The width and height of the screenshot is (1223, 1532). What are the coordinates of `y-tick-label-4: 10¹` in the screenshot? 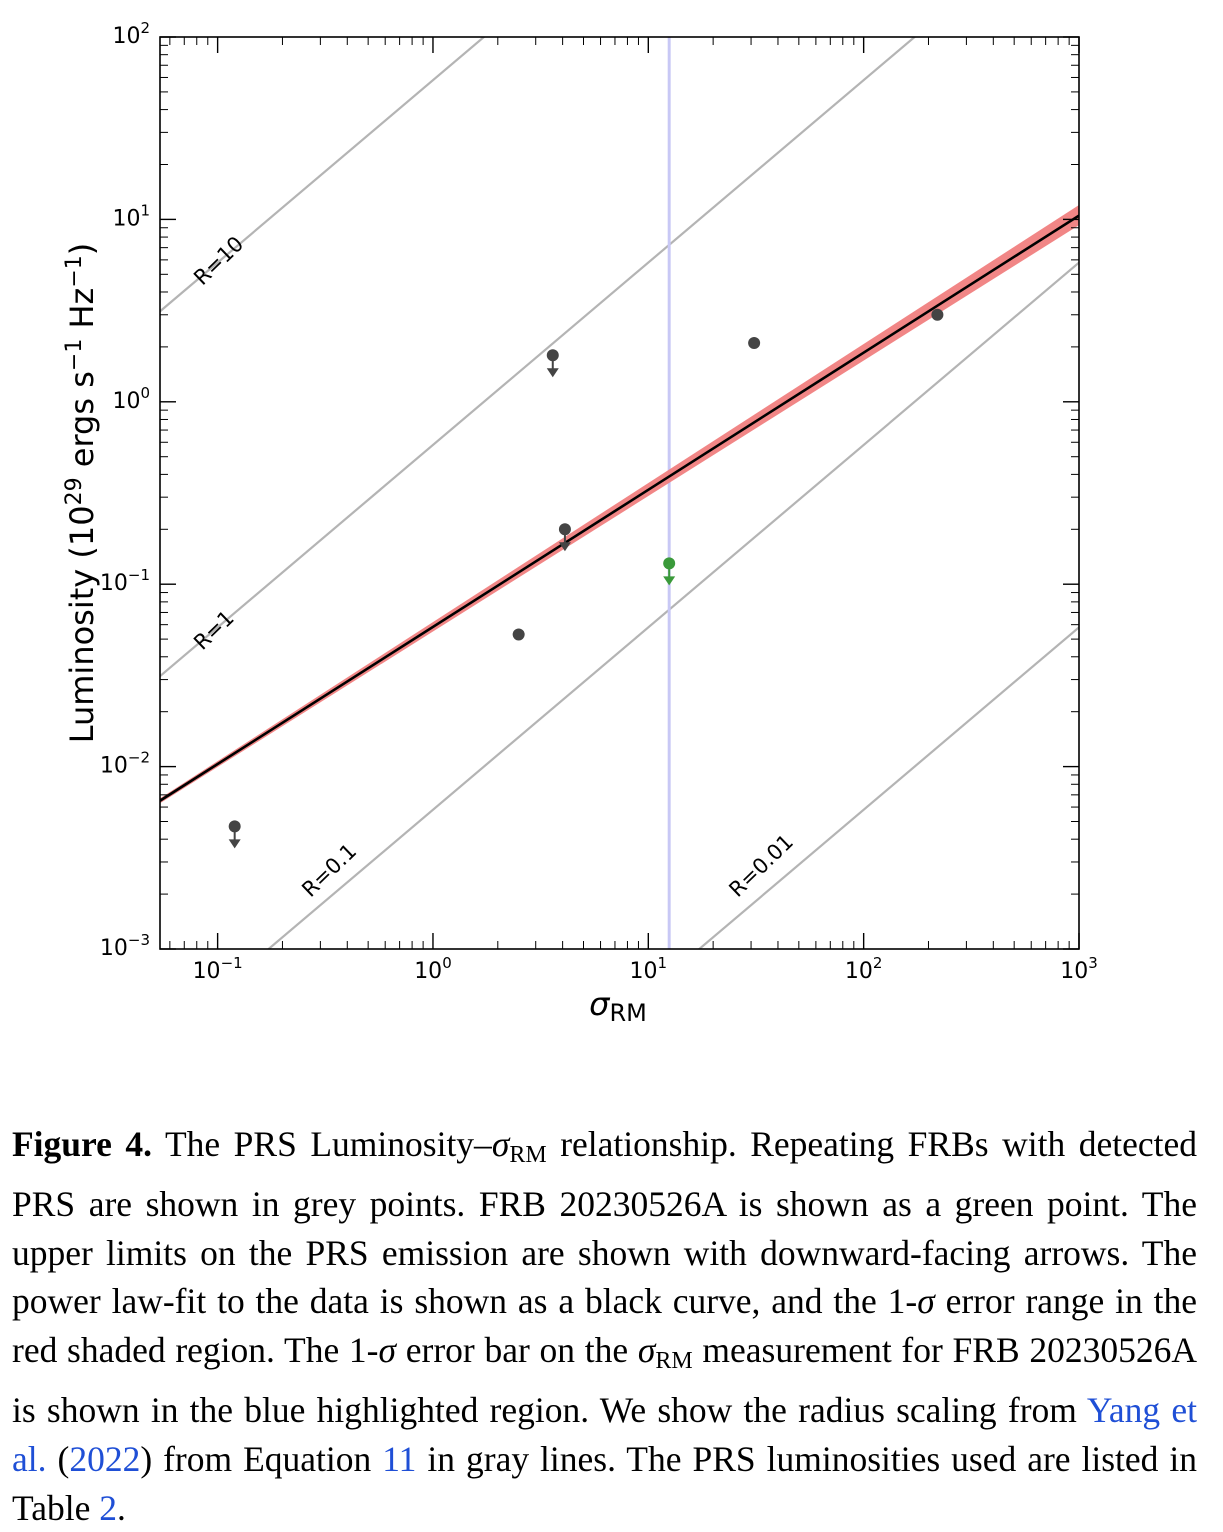 It's located at (131, 216).